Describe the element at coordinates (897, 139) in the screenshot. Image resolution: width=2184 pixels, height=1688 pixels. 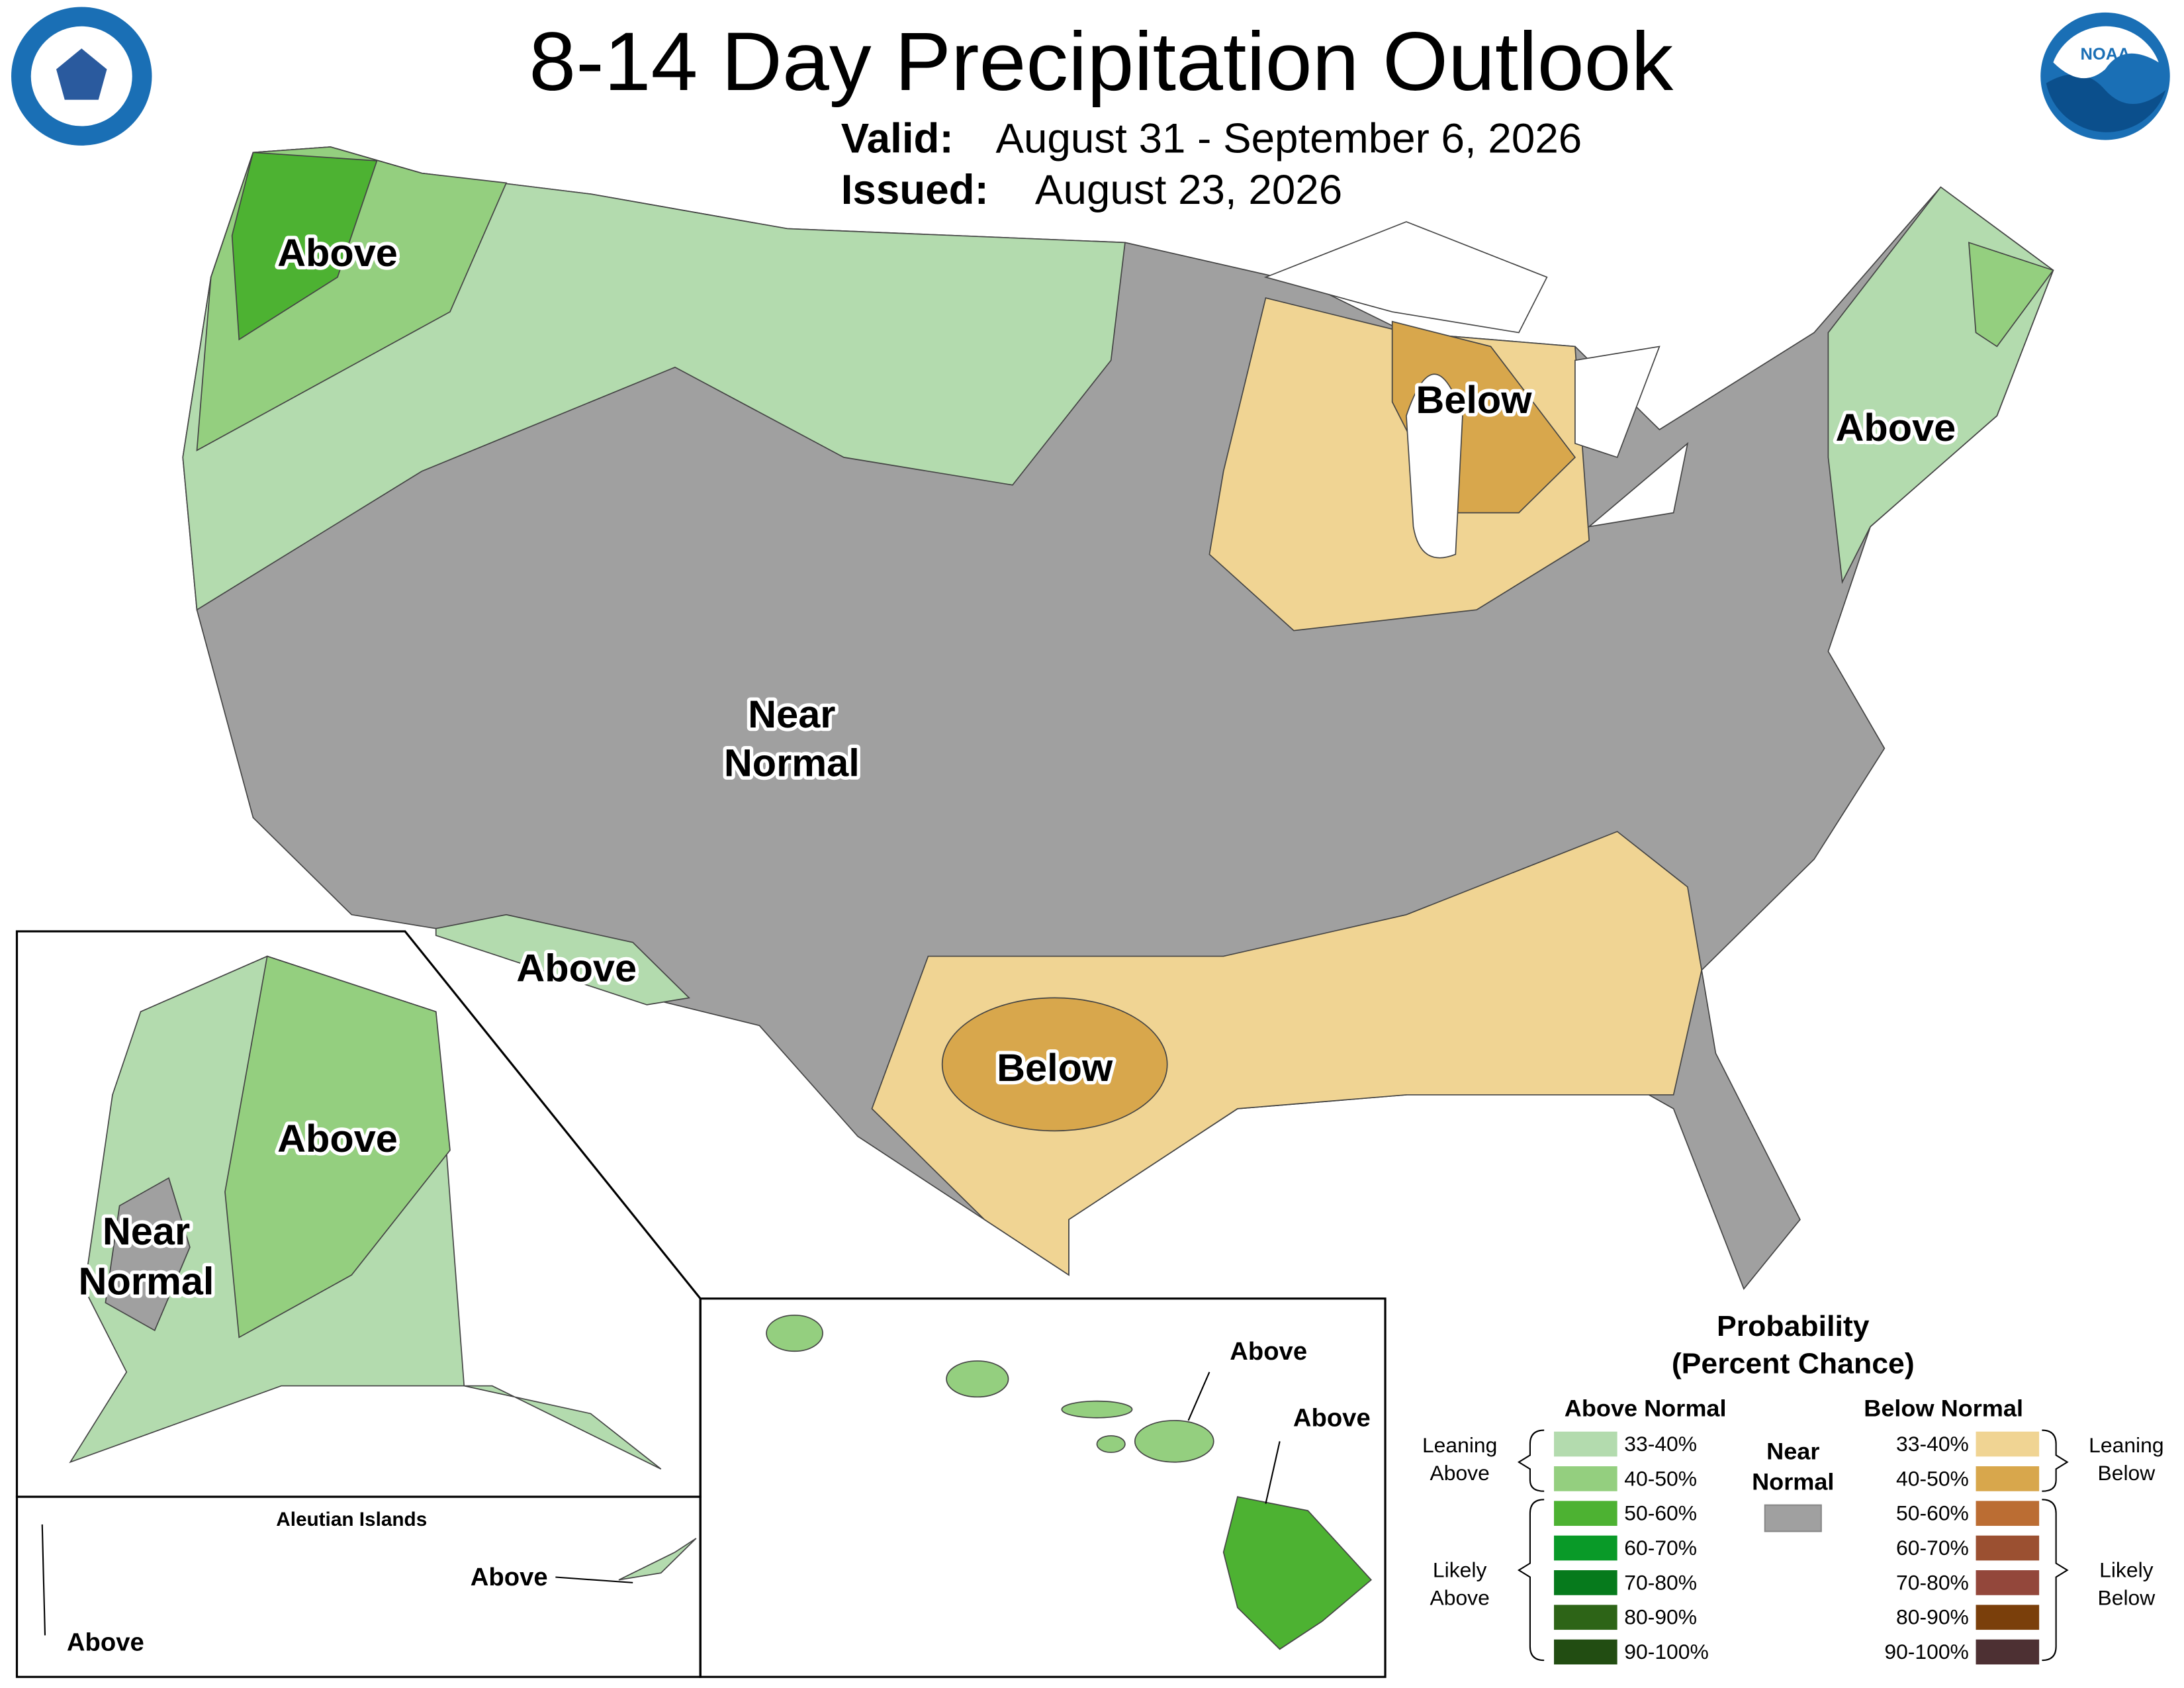
I see `valid-label: Valid:` at that location.